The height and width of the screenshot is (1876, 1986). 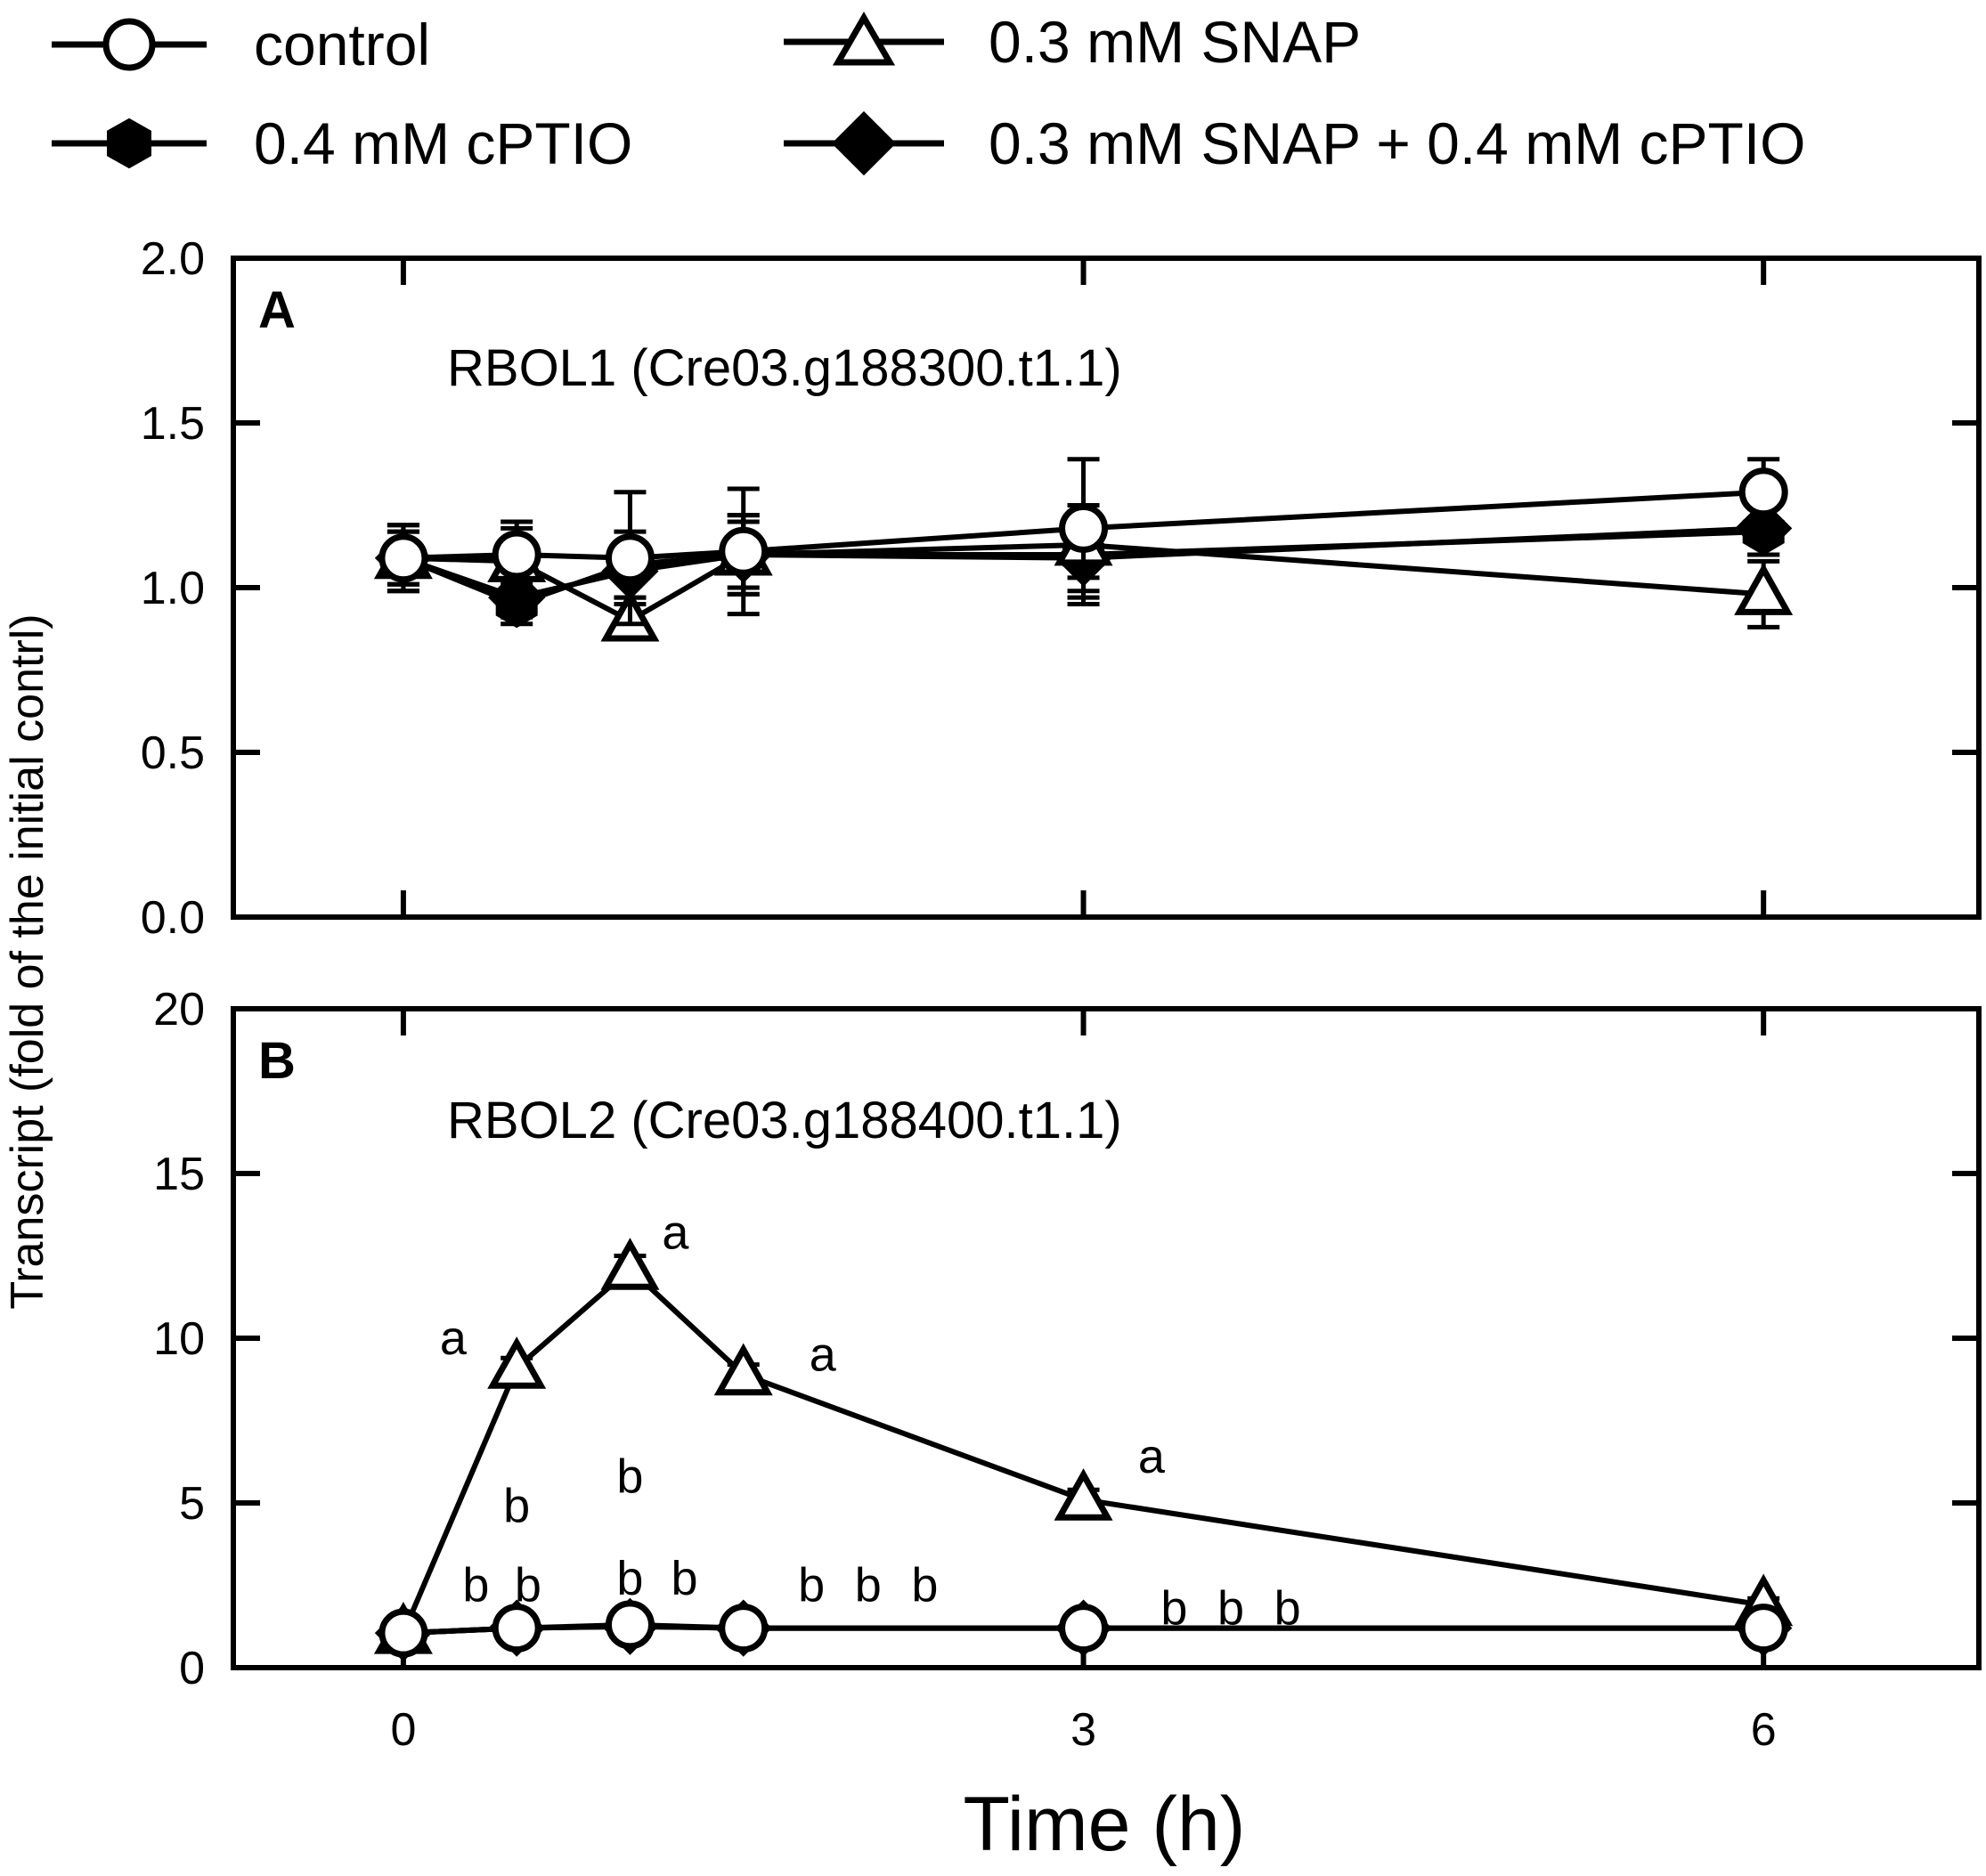 What do you see at coordinates (27, 961) in the screenshot?
I see `y-axis-title: Transcript (fold of the initial contrl)` at bounding box center [27, 961].